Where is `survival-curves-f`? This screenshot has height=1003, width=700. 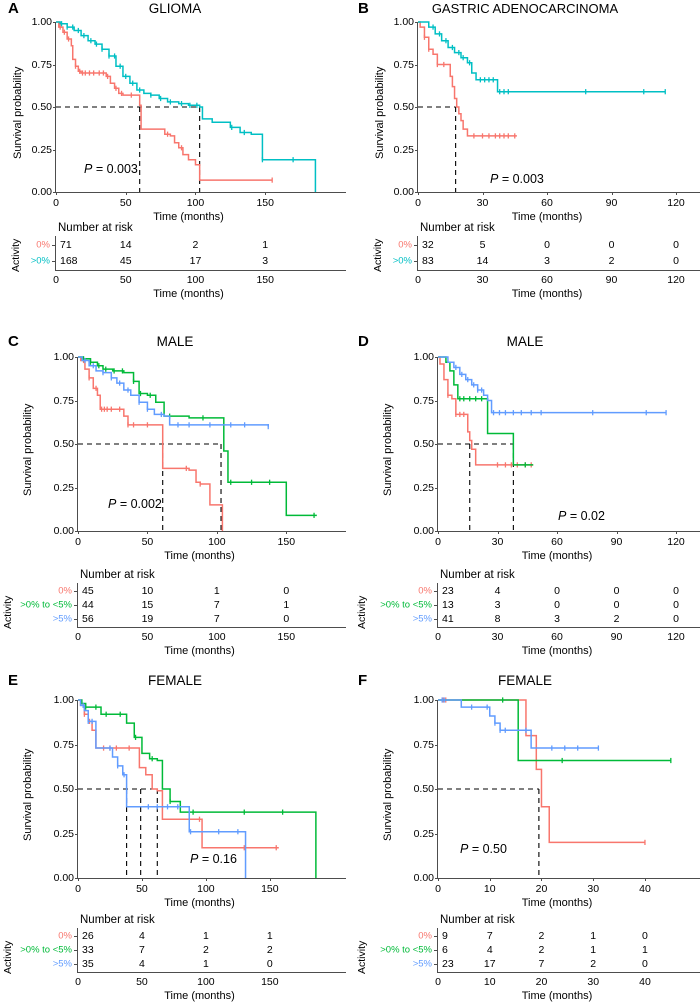
survival-curves-f is located at coordinates (555, 787).